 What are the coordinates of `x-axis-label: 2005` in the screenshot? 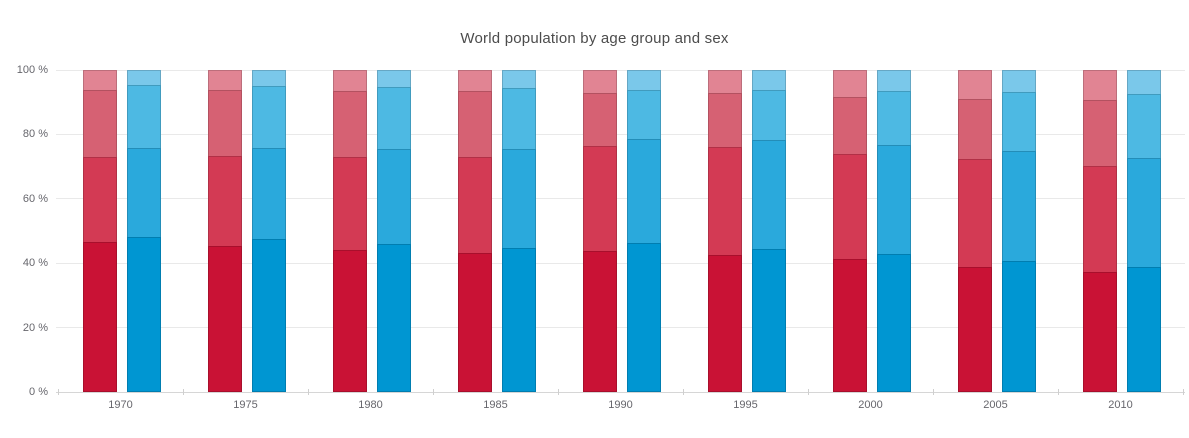 It's located at (995, 405).